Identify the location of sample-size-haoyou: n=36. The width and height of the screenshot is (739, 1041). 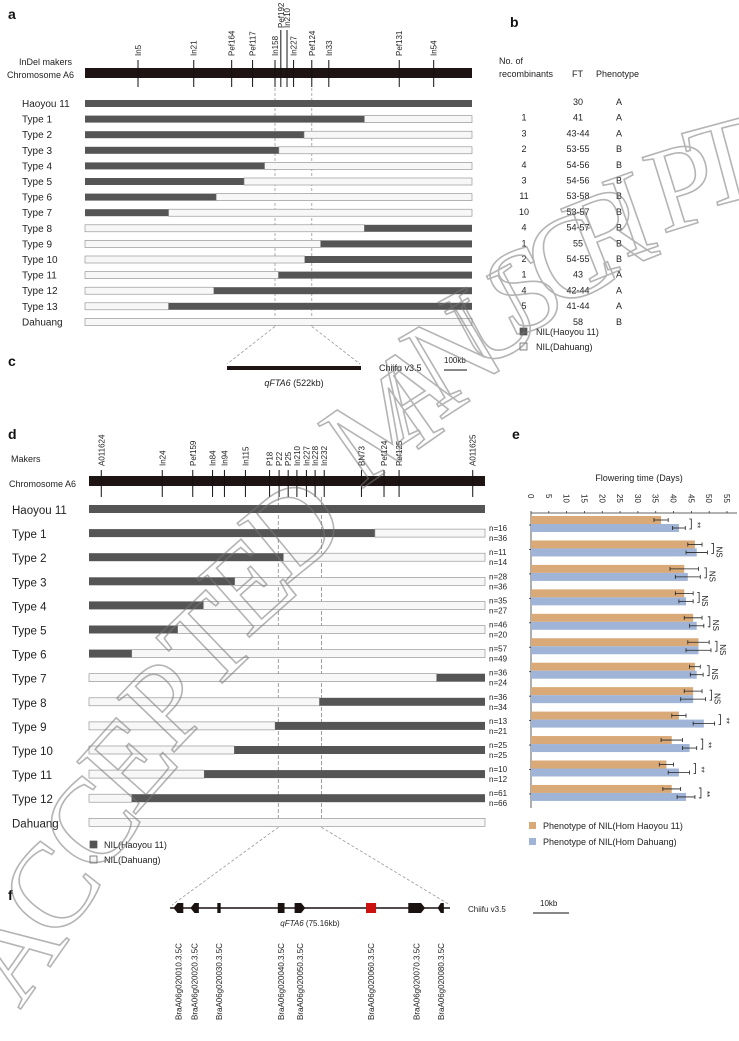
(498, 697).